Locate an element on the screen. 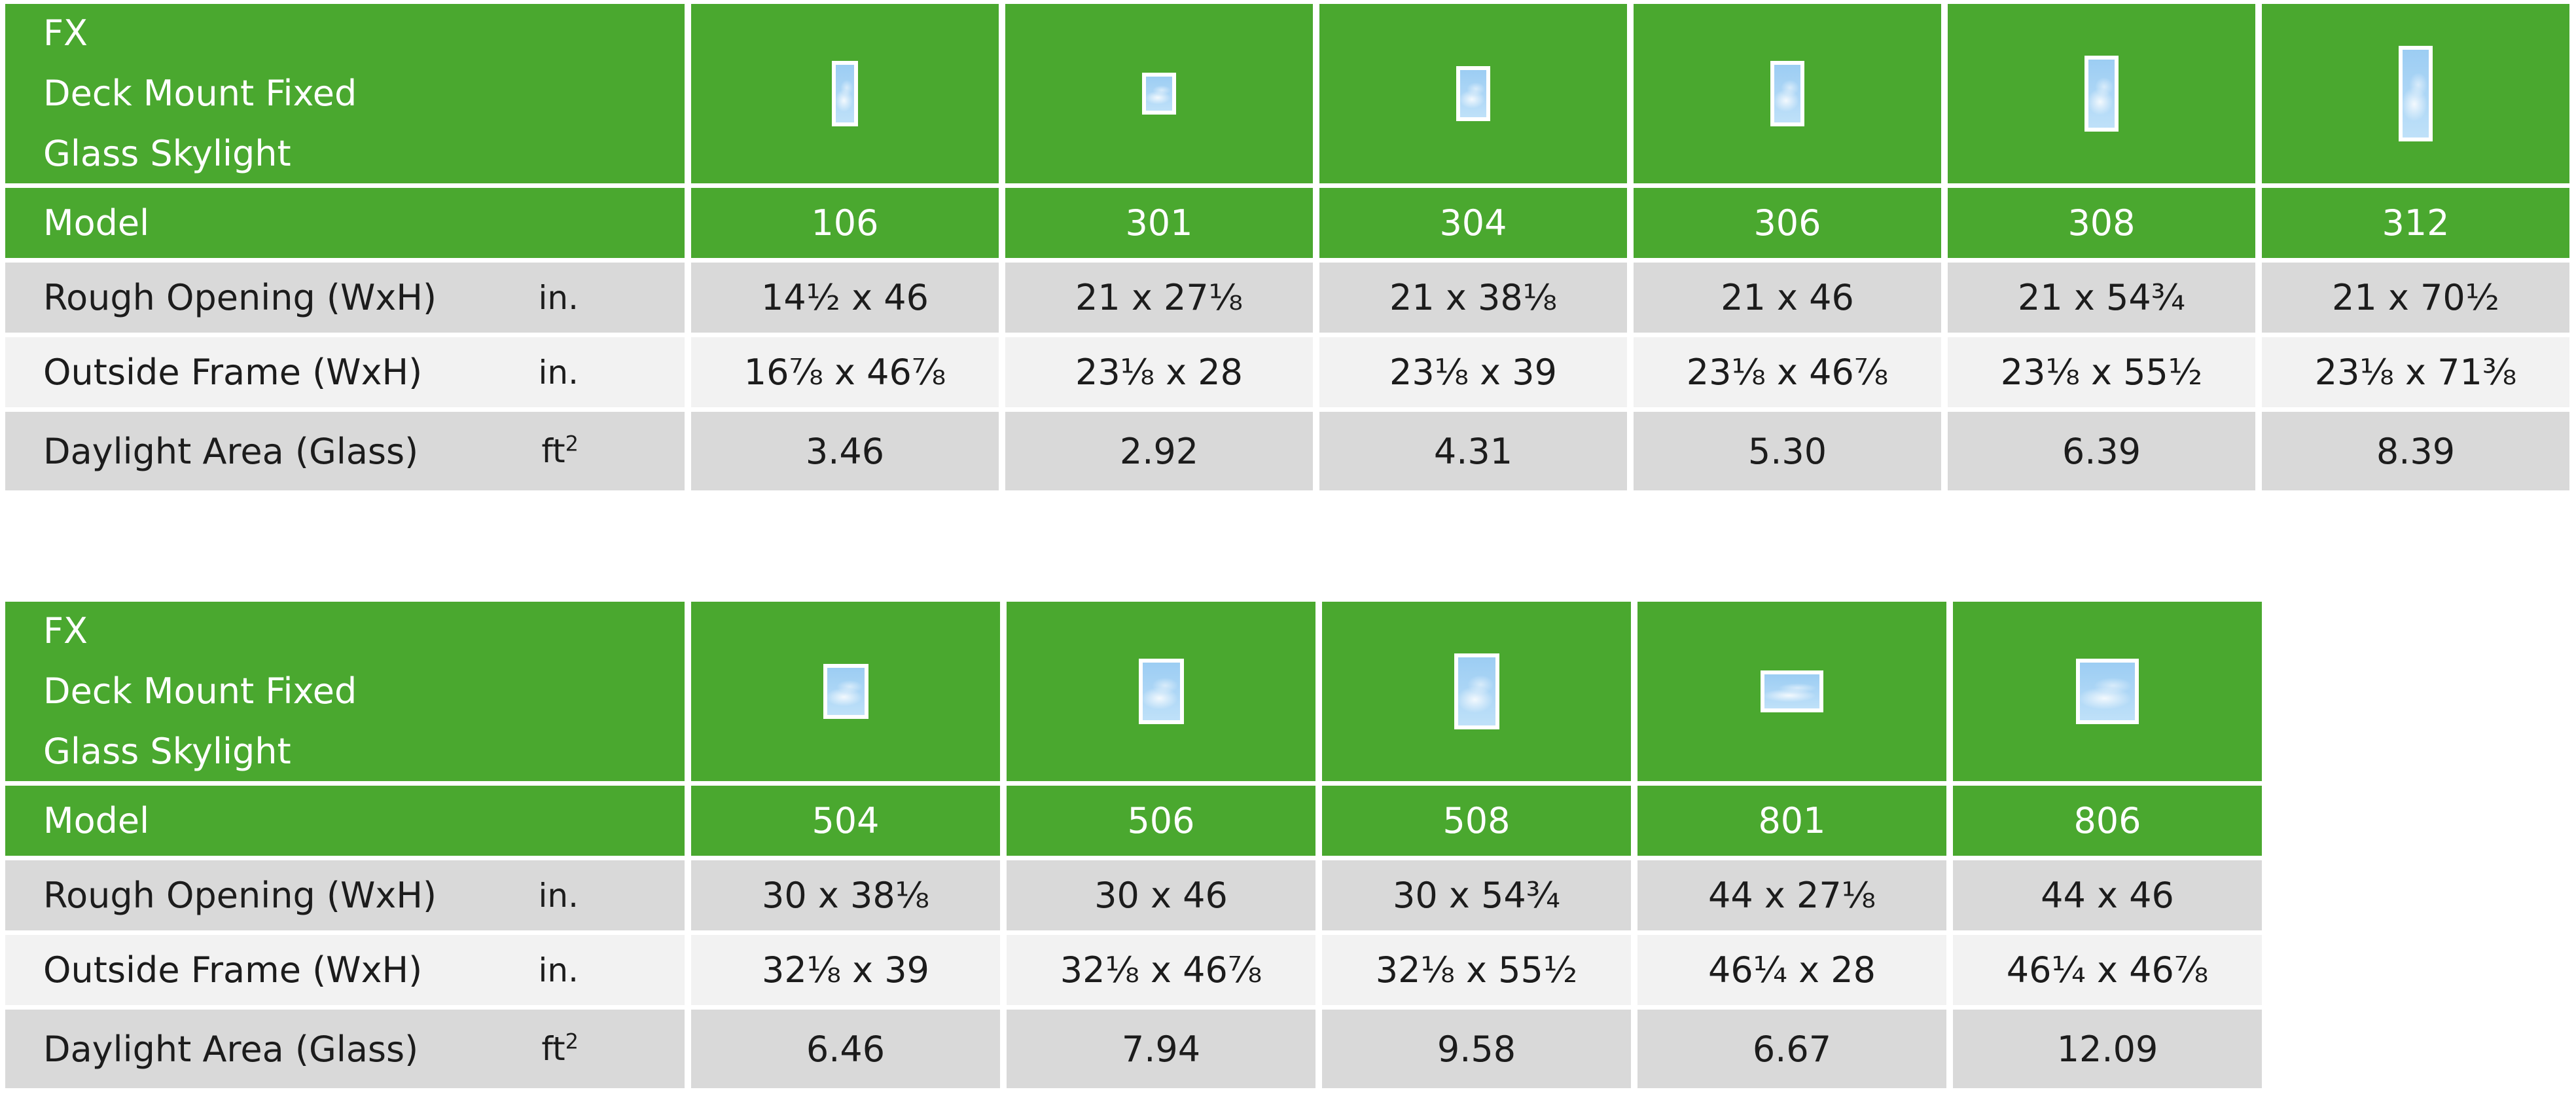 The height and width of the screenshot is (1098, 2576). spec-value: 44 x 27⅛ is located at coordinates (1791, 895).